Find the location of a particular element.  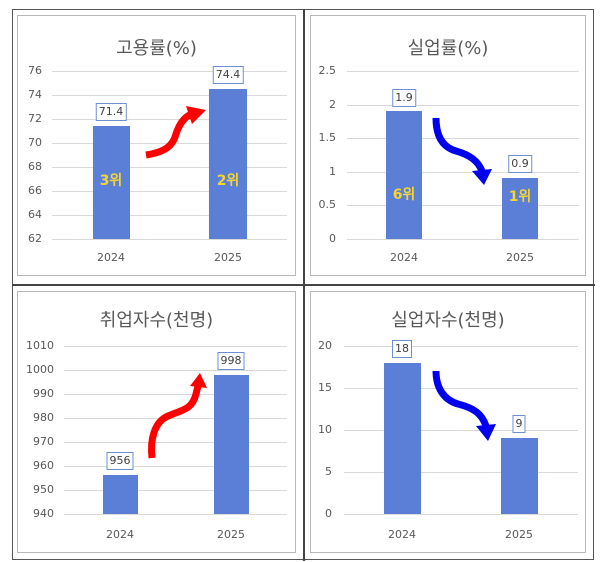

y-tick: 20 is located at coordinates (325, 345).